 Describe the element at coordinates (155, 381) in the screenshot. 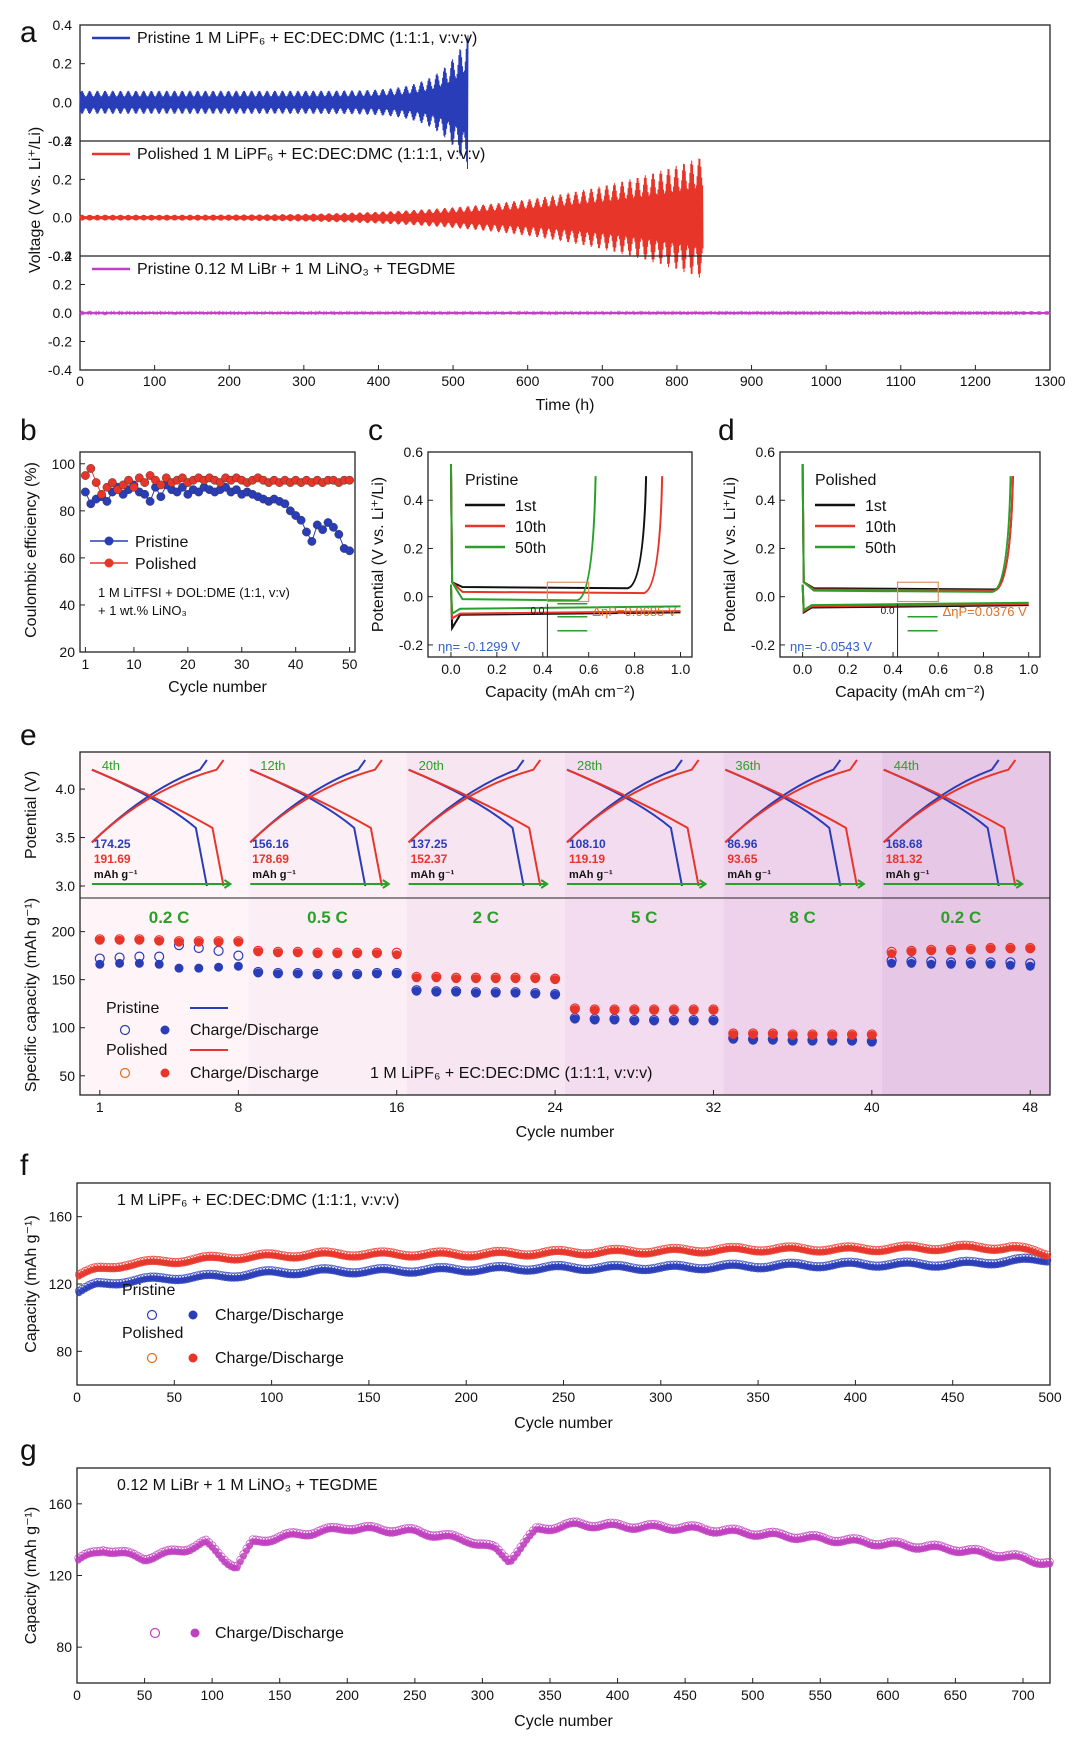

I see `x-tick-label: 100` at that location.